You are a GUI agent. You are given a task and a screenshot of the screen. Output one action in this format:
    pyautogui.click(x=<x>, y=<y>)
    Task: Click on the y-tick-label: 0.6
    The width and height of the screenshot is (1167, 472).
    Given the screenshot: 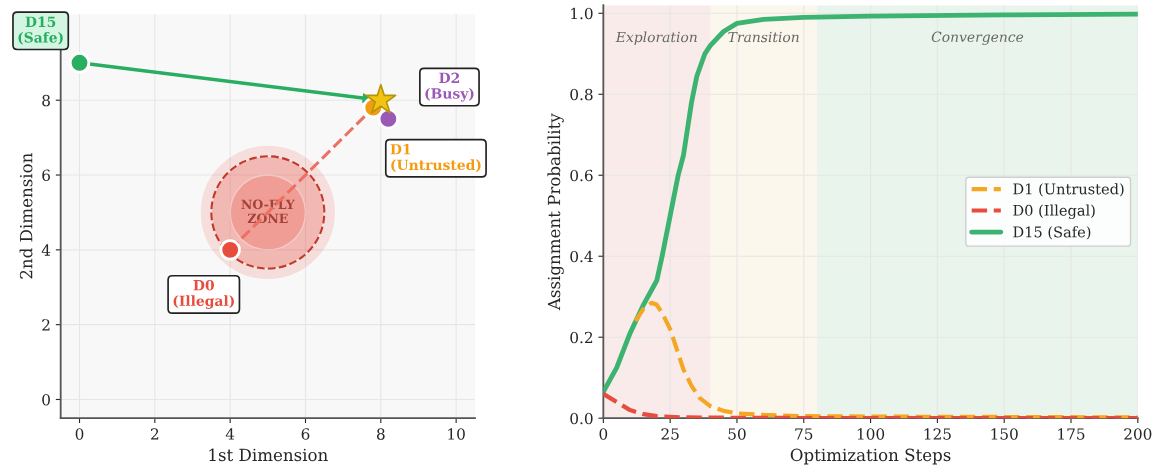 What is the action you would take?
    pyautogui.click(x=581, y=175)
    